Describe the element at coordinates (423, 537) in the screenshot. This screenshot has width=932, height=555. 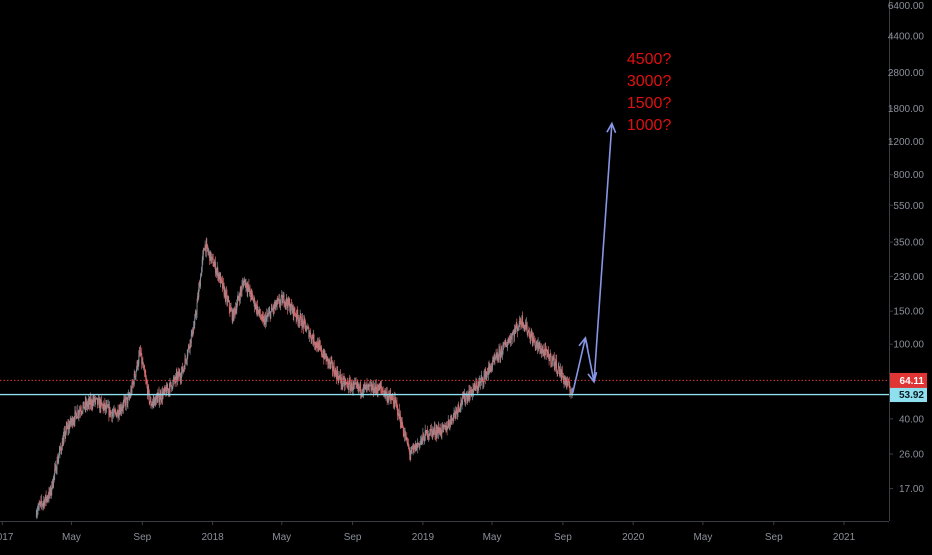
I see `time-tick-label: 2019` at that location.